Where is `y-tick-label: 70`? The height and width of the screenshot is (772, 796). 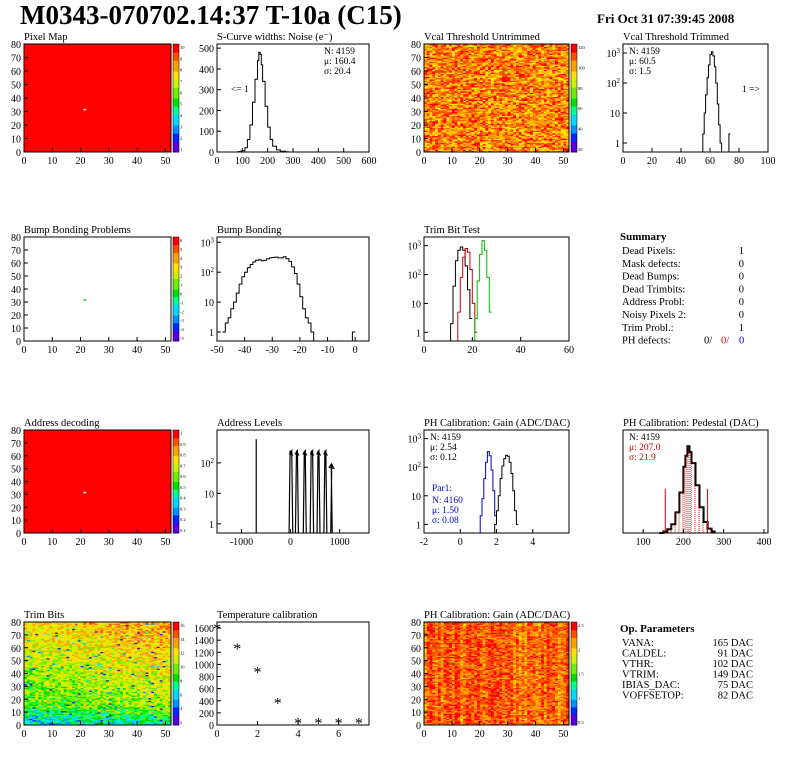 y-tick-label: 70 is located at coordinates (16, 444).